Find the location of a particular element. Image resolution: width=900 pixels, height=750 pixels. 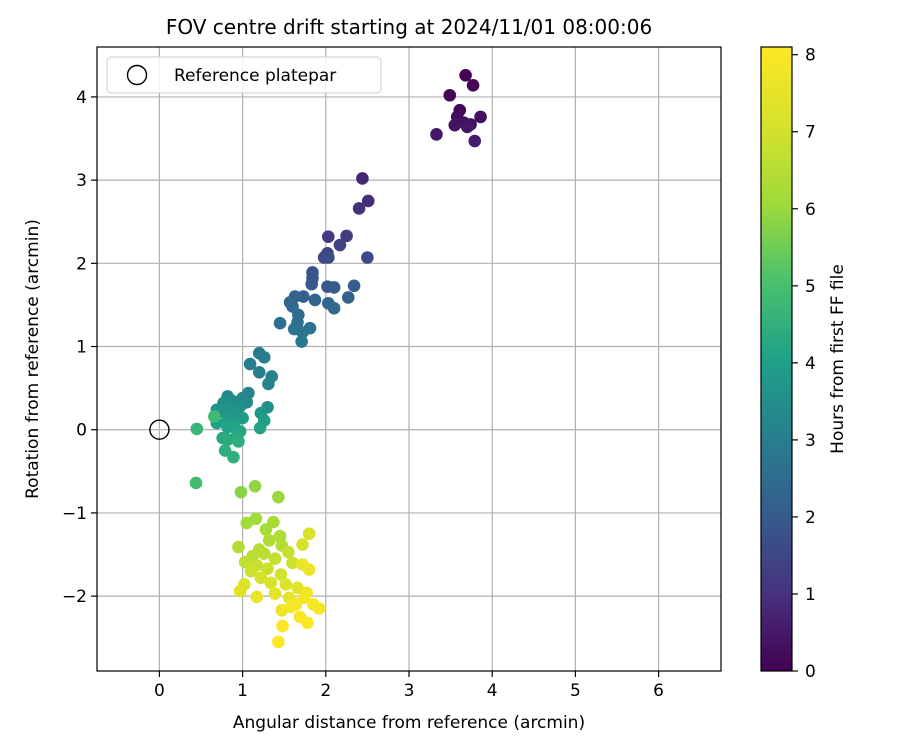

x-tick-label: 5 is located at coordinates (575, 691).